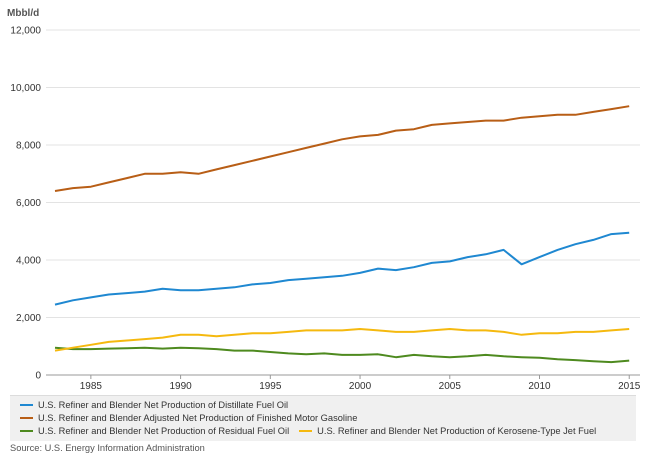 This screenshot has height=459, width=650. Describe the element at coordinates (23, 13) in the screenshot. I see `y-unit-label: Mbbl/d` at that location.